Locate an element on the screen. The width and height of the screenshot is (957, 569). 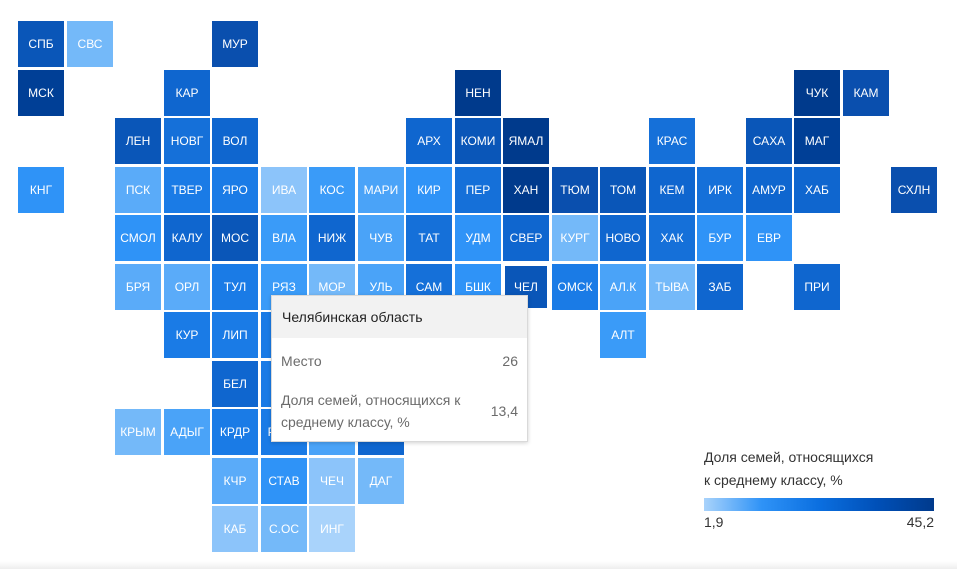
region-tile: КРЫМ is located at coordinates (138, 432).